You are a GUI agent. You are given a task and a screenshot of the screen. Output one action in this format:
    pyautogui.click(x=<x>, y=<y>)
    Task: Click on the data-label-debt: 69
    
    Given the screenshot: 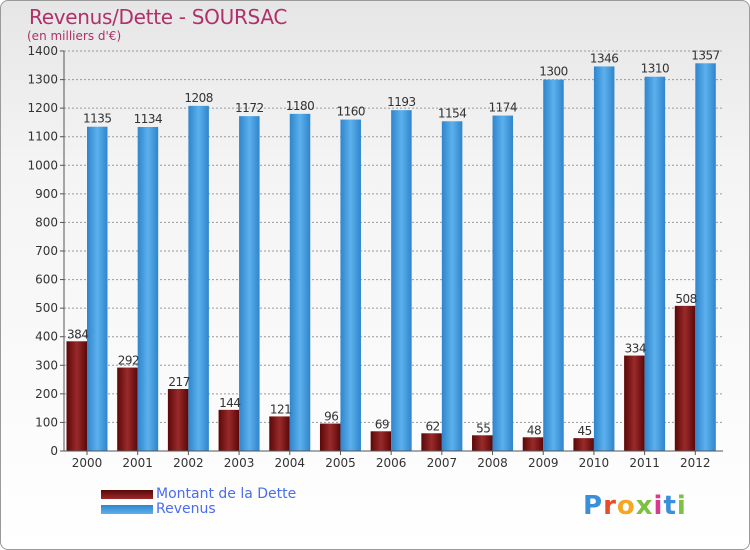 What is the action you would take?
    pyautogui.click(x=382, y=424)
    